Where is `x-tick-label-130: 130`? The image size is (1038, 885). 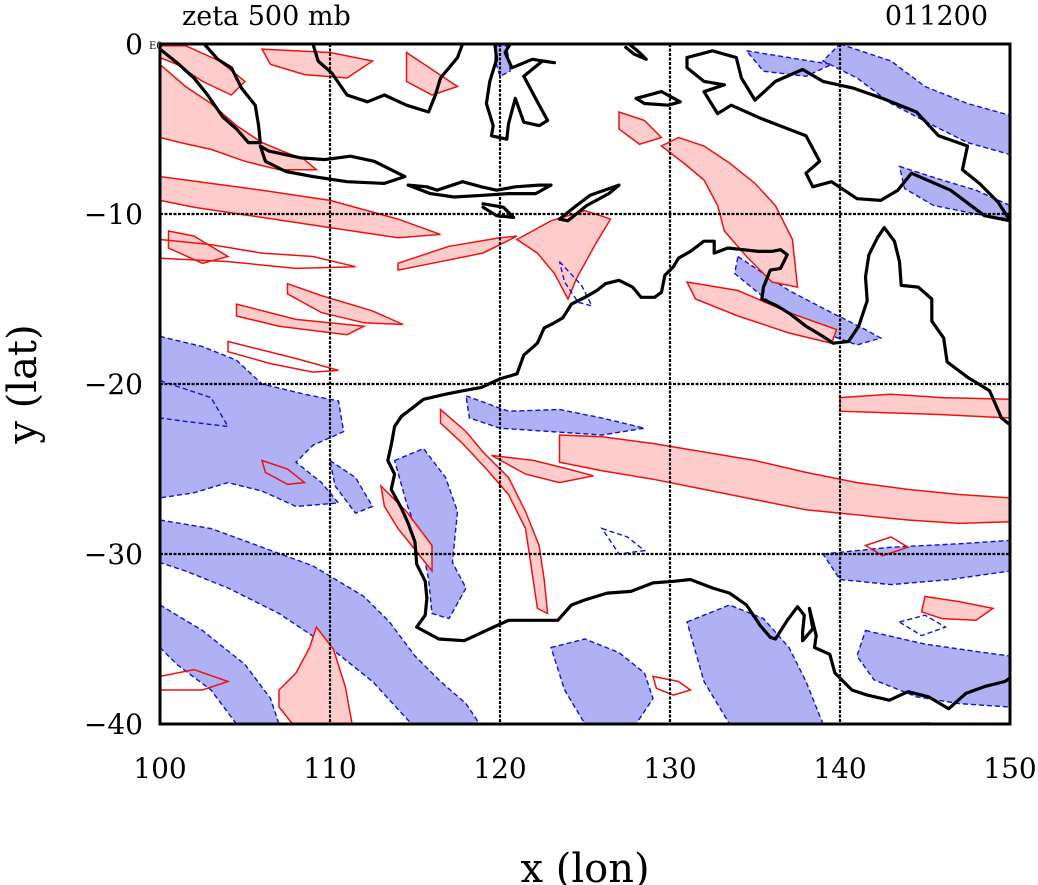
x-tick-label-130: 130 is located at coordinates (669, 768).